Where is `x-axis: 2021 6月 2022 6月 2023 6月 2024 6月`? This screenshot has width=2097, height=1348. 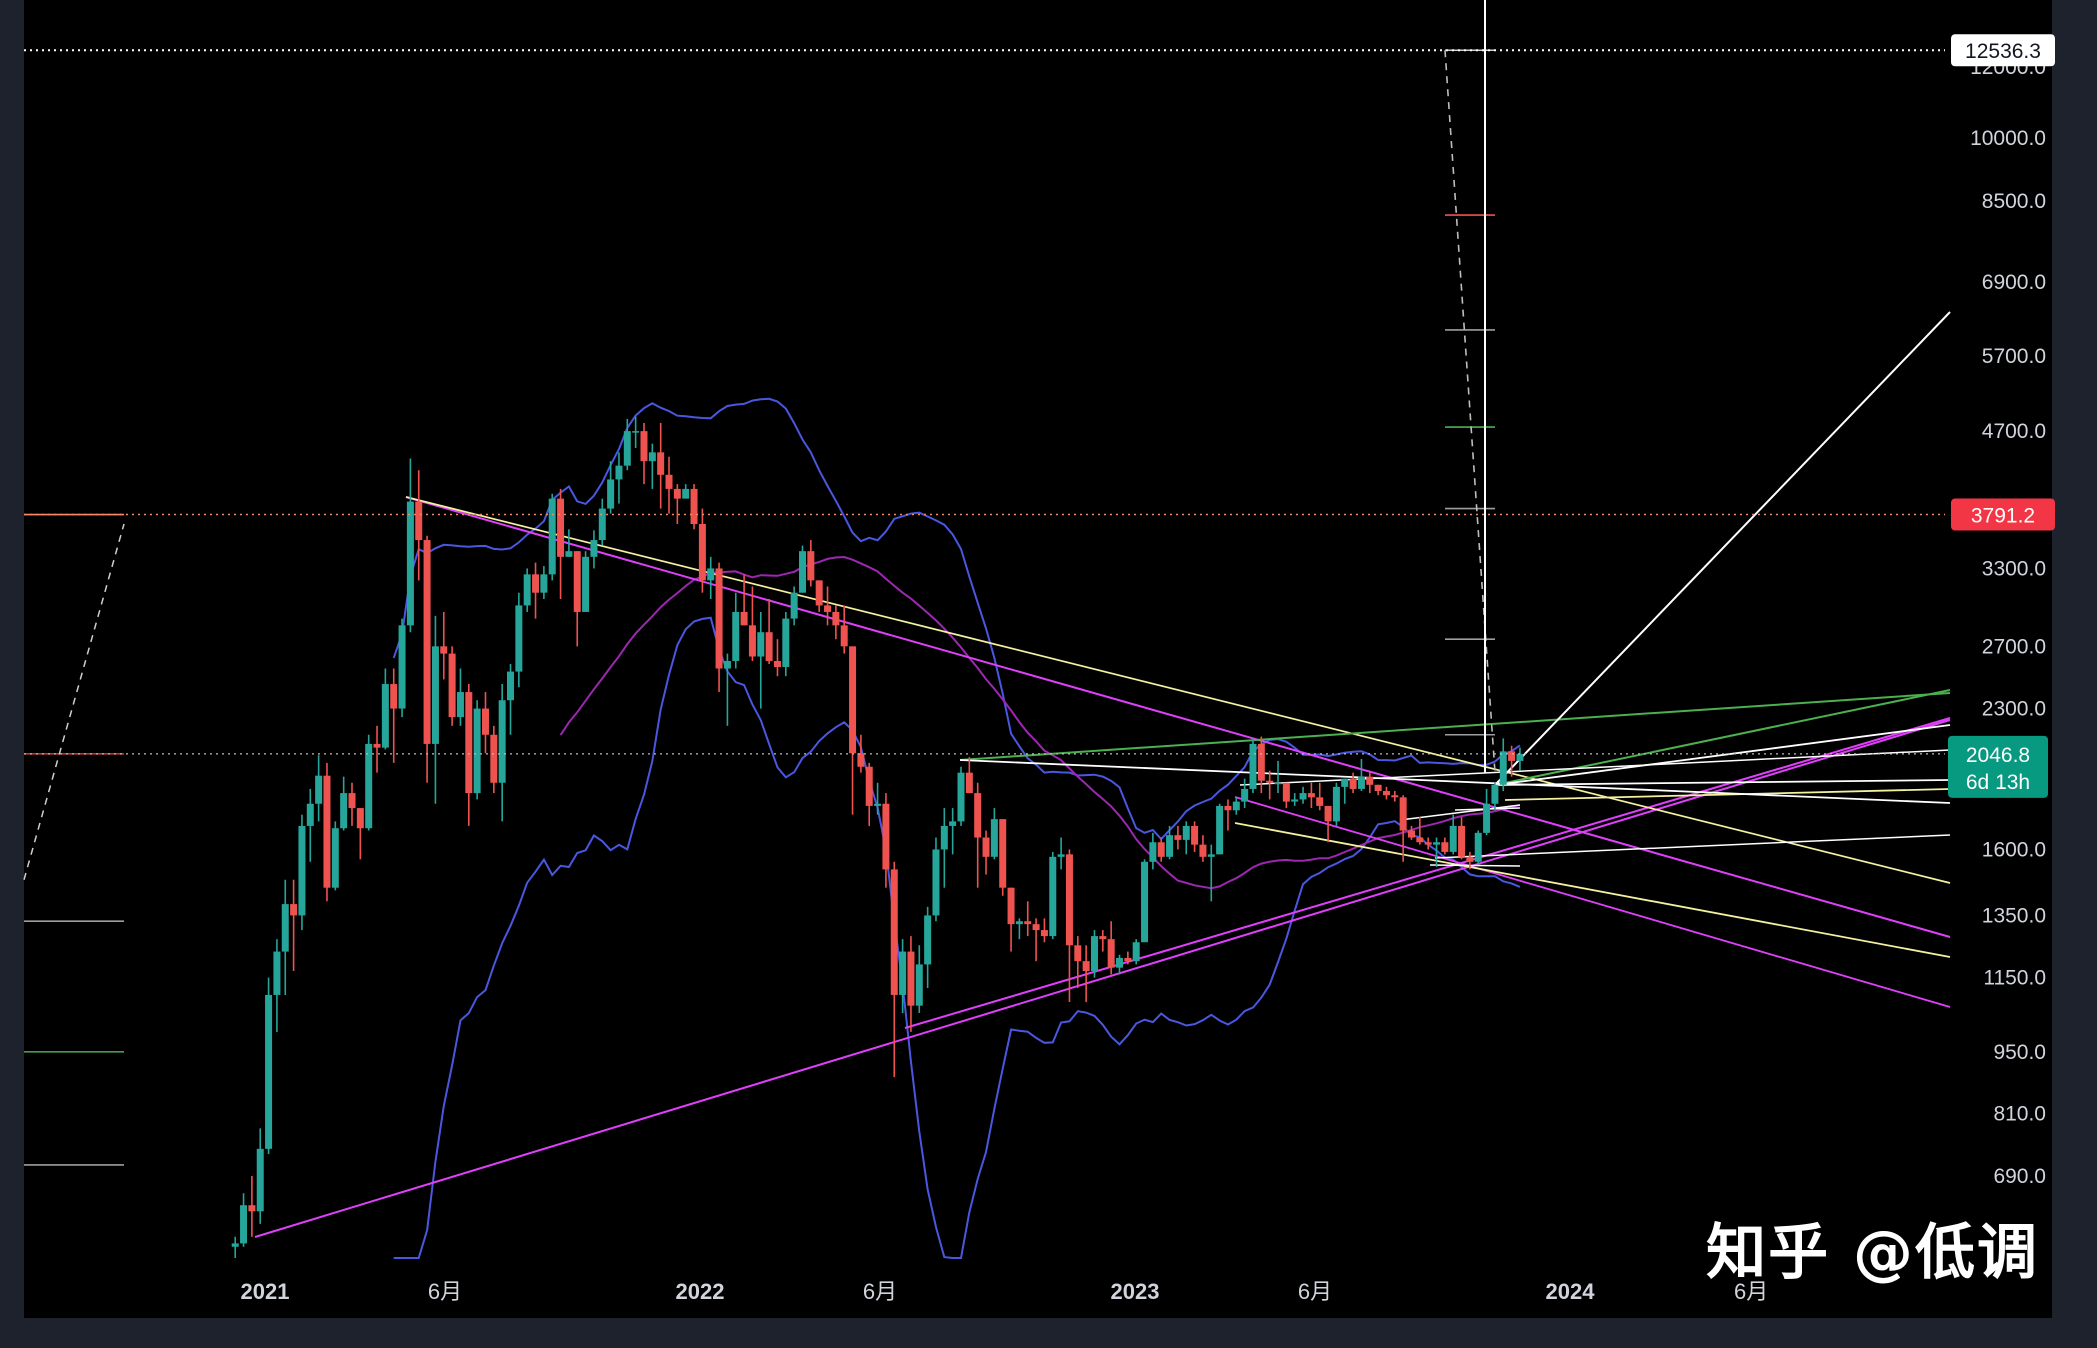
x-axis: 2021 6月 2022 6月 2023 6月 2024 6月 is located at coordinates (1005, 1291).